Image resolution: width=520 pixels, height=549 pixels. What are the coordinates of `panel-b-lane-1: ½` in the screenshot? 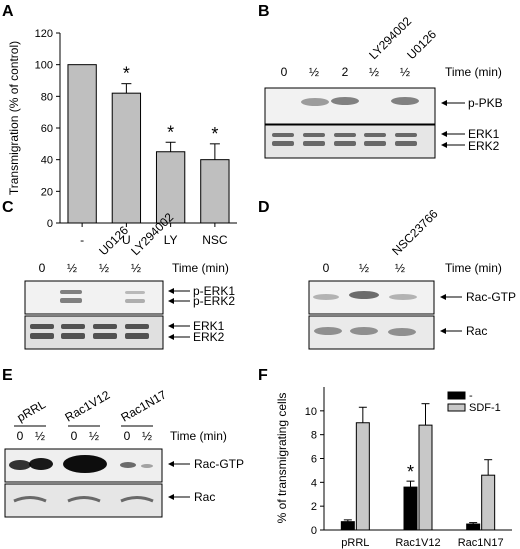 It's located at (314, 72).